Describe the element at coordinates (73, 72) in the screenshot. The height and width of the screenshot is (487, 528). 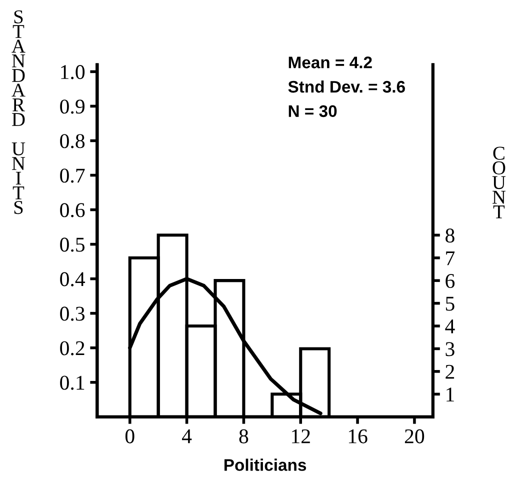
I see `y-tick-label: 1.0` at that location.